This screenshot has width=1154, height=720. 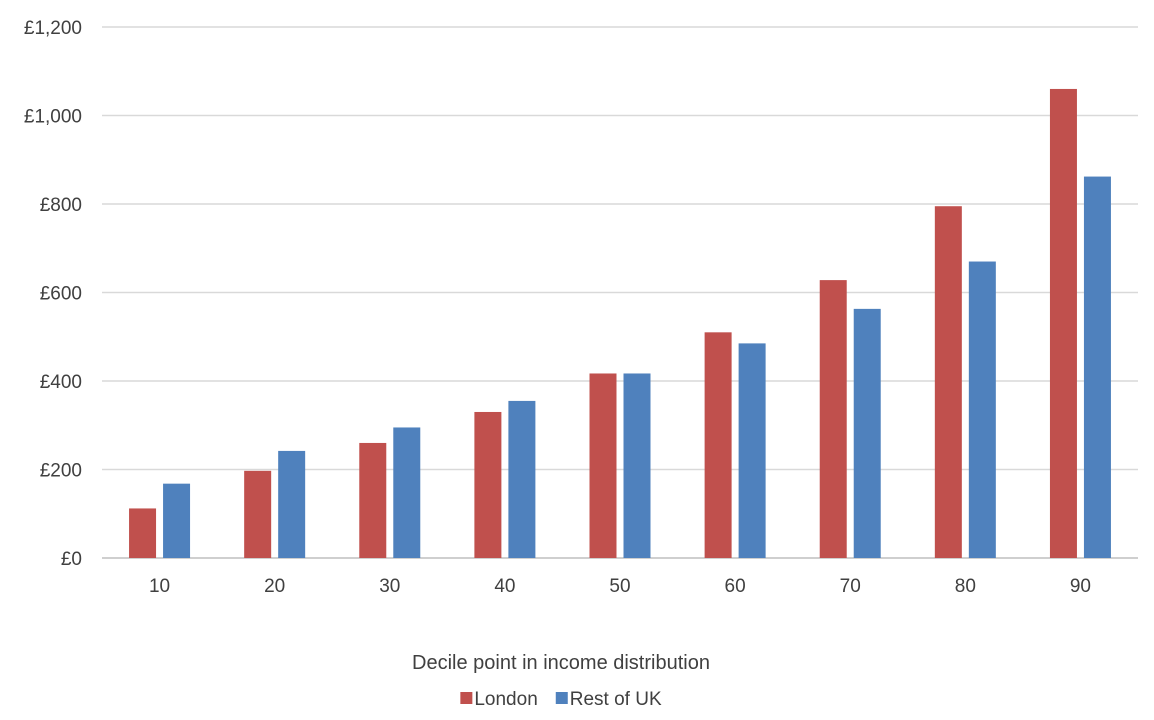 What do you see at coordinates (53, 28) in the screenshot?
I see `y-tick-label: £1,200` at bounding box center [53, 28].